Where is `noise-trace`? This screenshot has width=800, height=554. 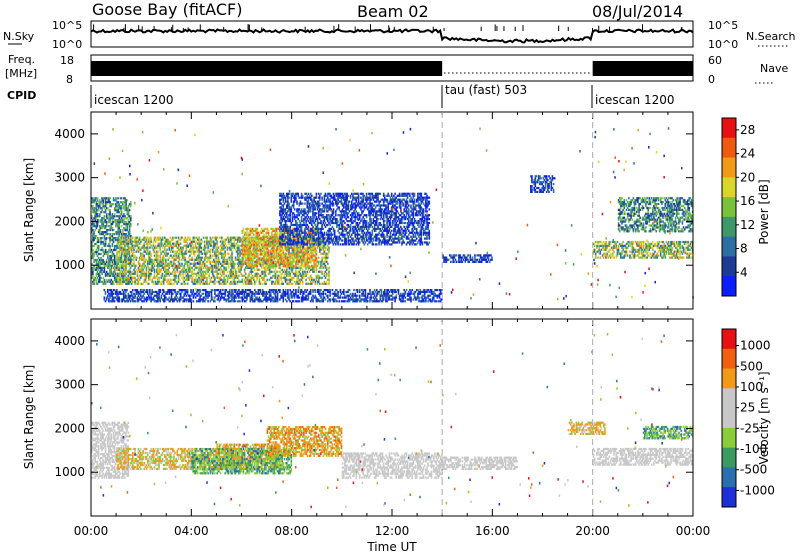 noise-trace is located at coordinates (392, 33).